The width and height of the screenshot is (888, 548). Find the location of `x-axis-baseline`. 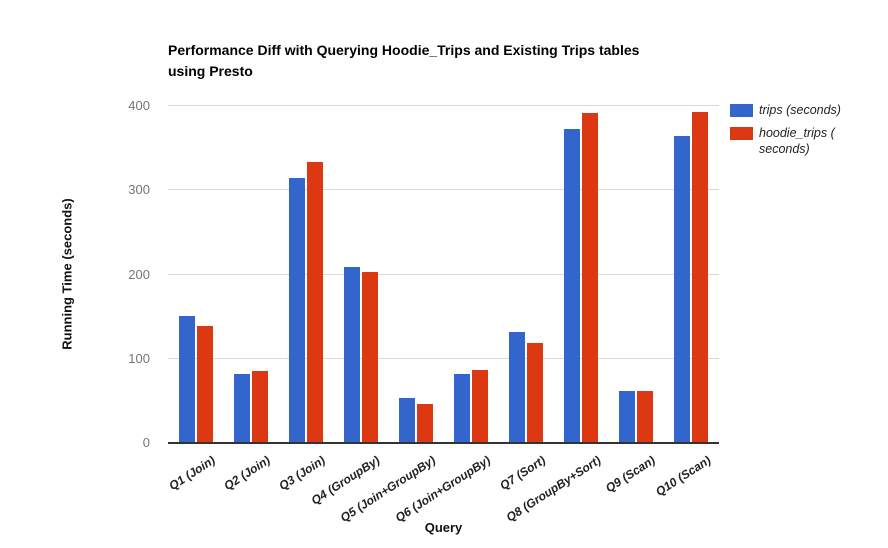

x-axis-baseline is located at coordinates (443, 443).